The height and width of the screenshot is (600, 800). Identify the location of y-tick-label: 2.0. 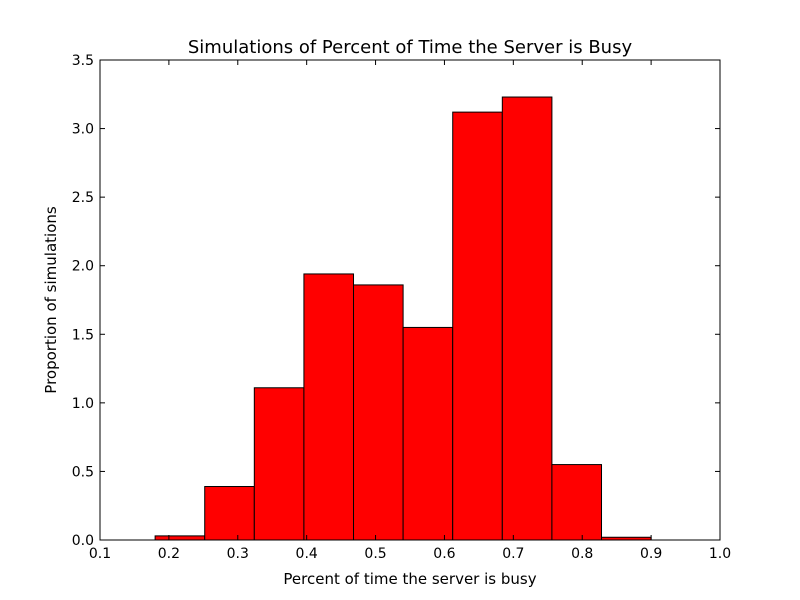
(83, 267).